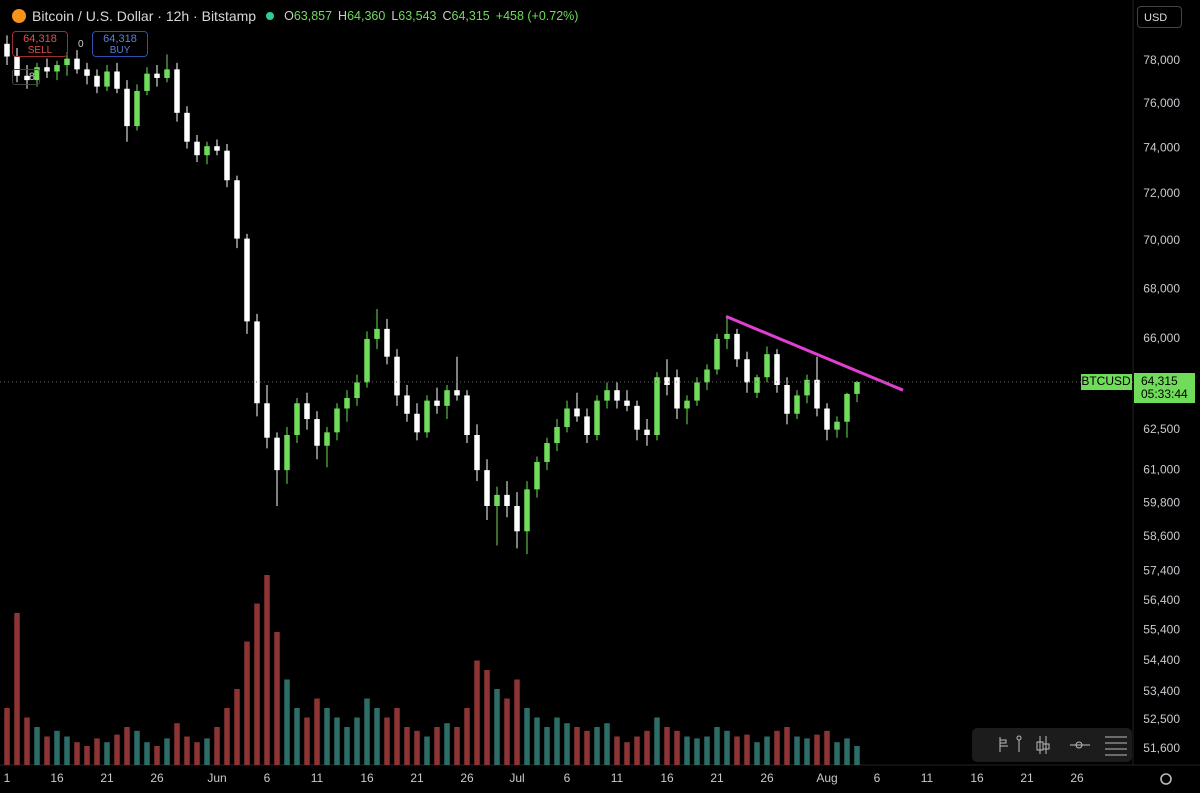 This screenshot has width=1200, height=793. Describe the element at coordinates (470, 16) in the screenshot. I see `ohlc-value: 64,315` at that location.